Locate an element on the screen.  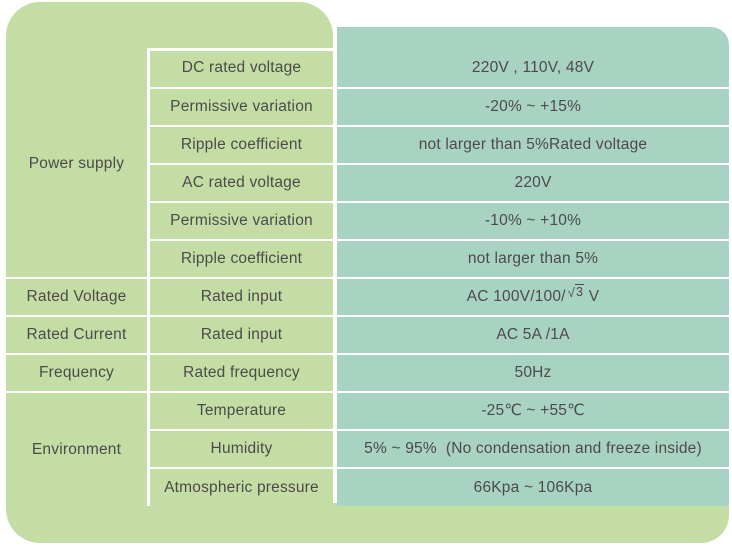
sqrt-radicand: 3 is located at coordinates (580, 292).